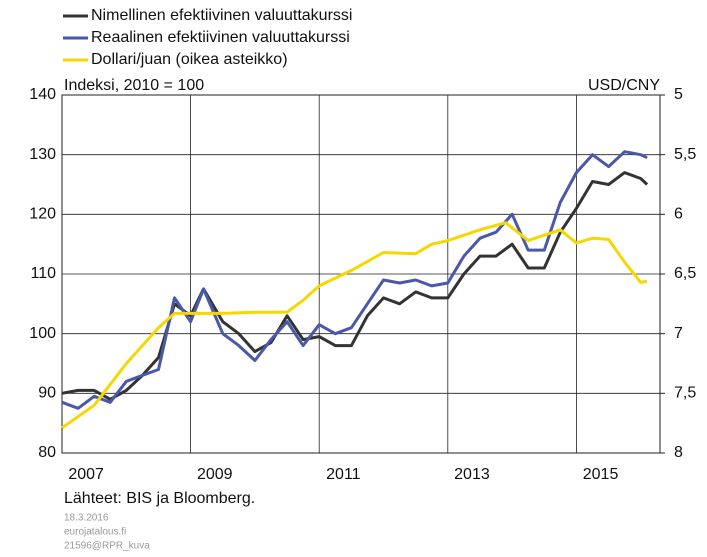 The height and width of the screenshot is (557, 707). I want to click on y2-tick-label: 6,5, so click(685, 273).